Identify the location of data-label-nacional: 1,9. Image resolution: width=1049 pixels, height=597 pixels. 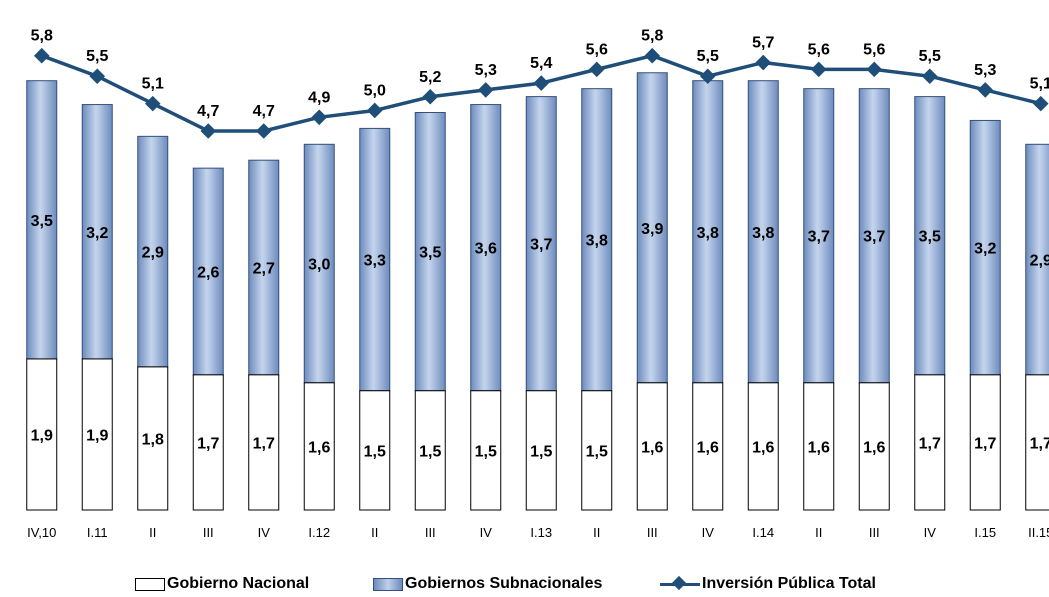
(42, 435).